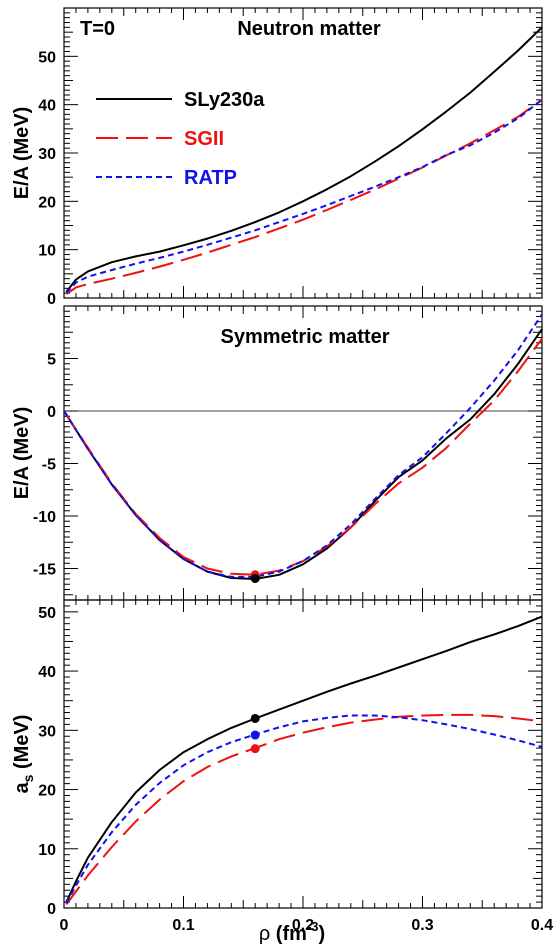 The width and height of the screenshot is (554, 948). I want to click on y-tick-label: -15, so click(44, 570).